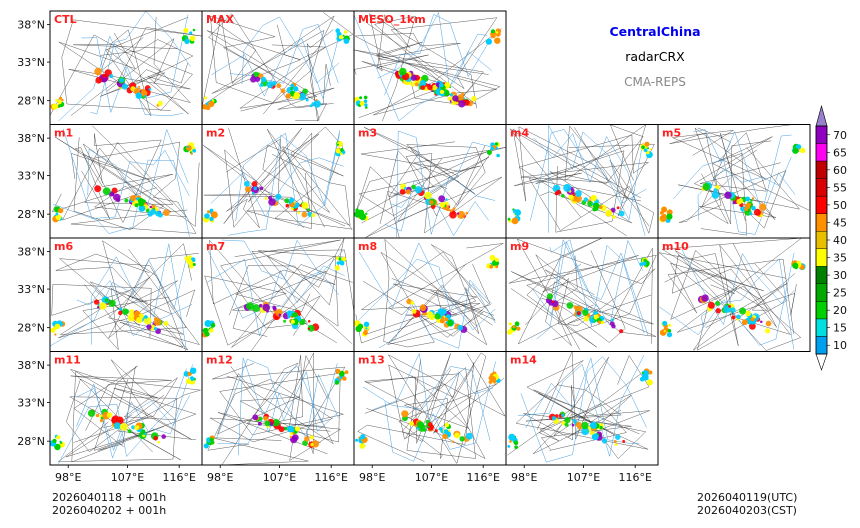  What do you see at coordinates (31, 176) in the screenshot?
I see `lat-tick-label: 33°N` at bounding box center [31, 176].